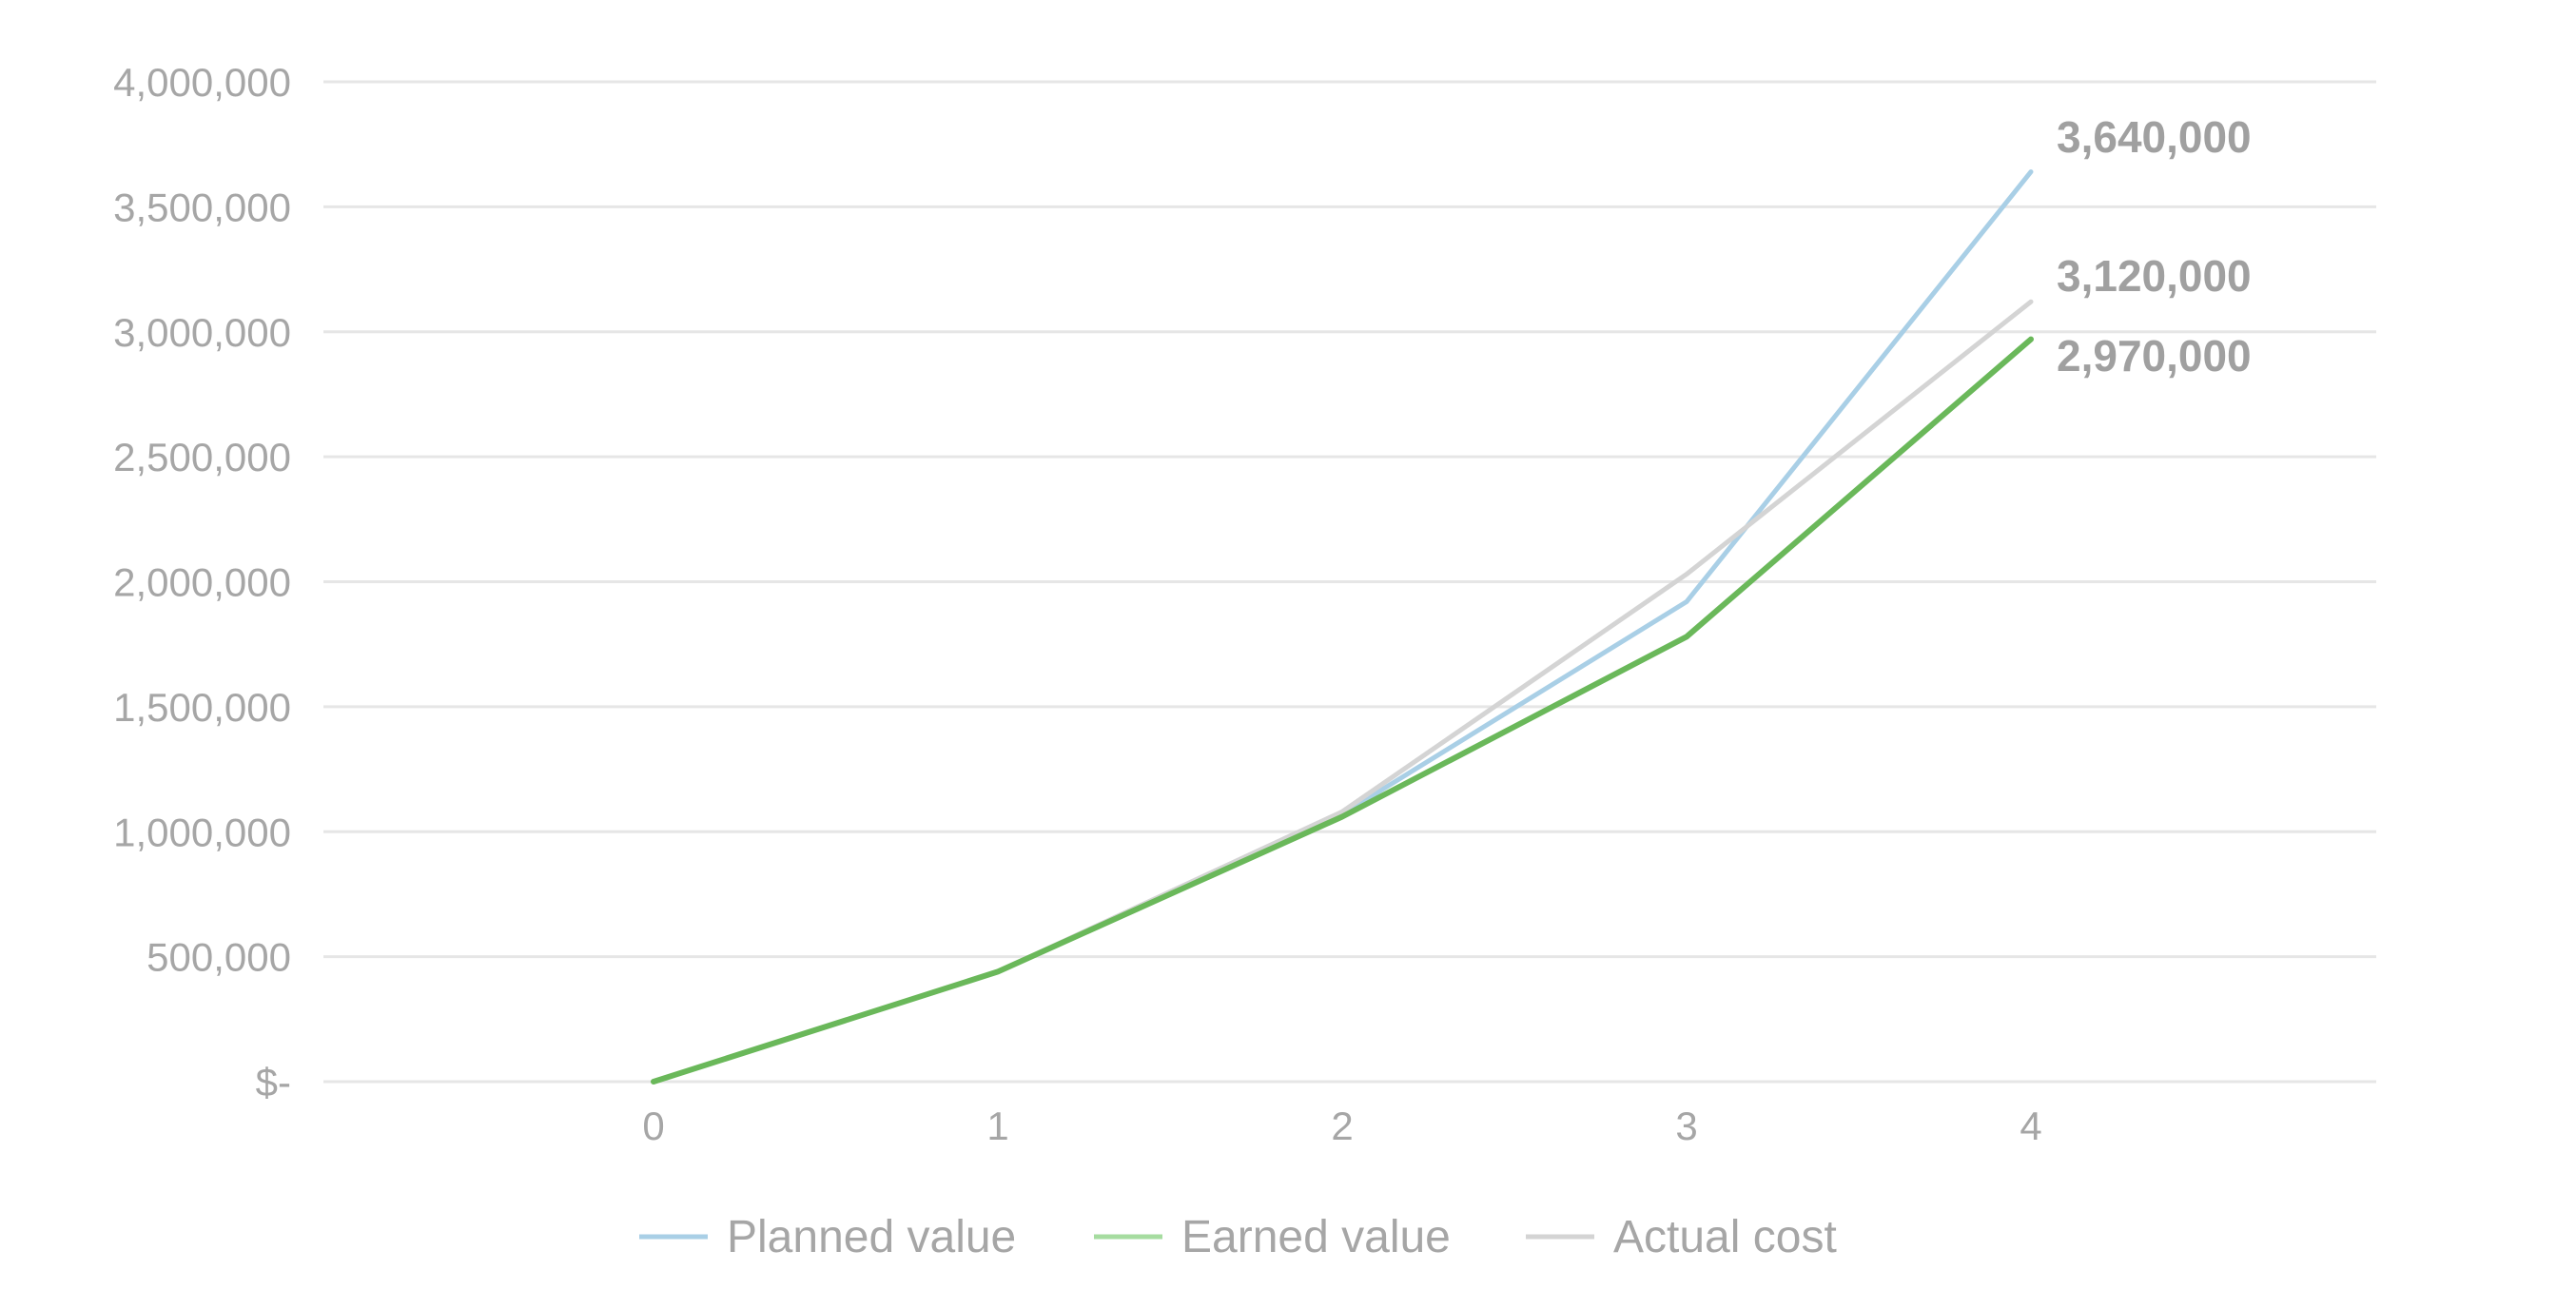  Describe the element at coordinates (872, 1237) in the screenshot. I see `legend-label: Planned value` at that location.